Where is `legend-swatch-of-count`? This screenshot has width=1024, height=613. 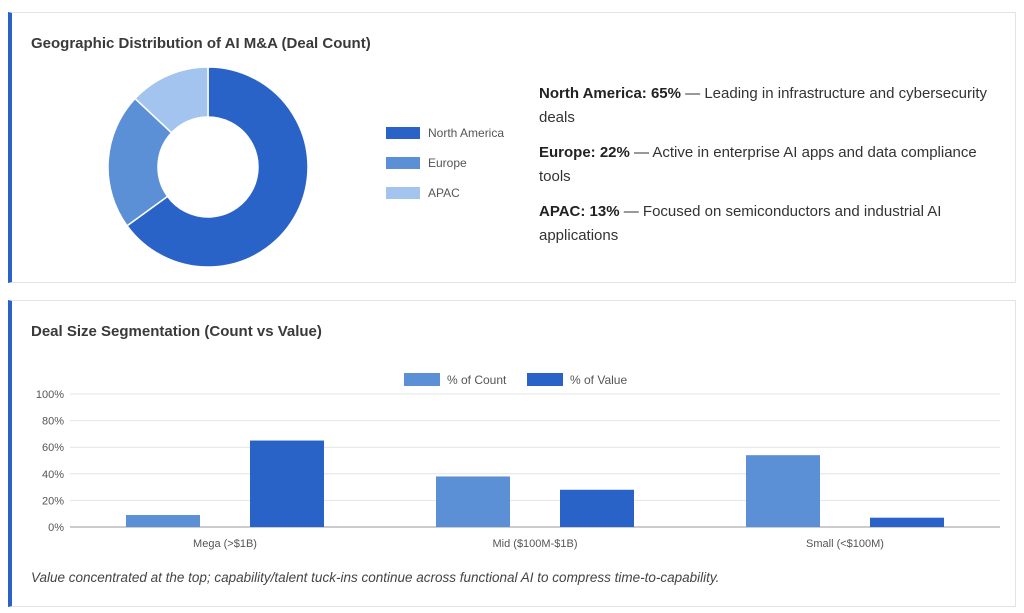
legend-swatch-of-count is located at coordinates (422, 379).